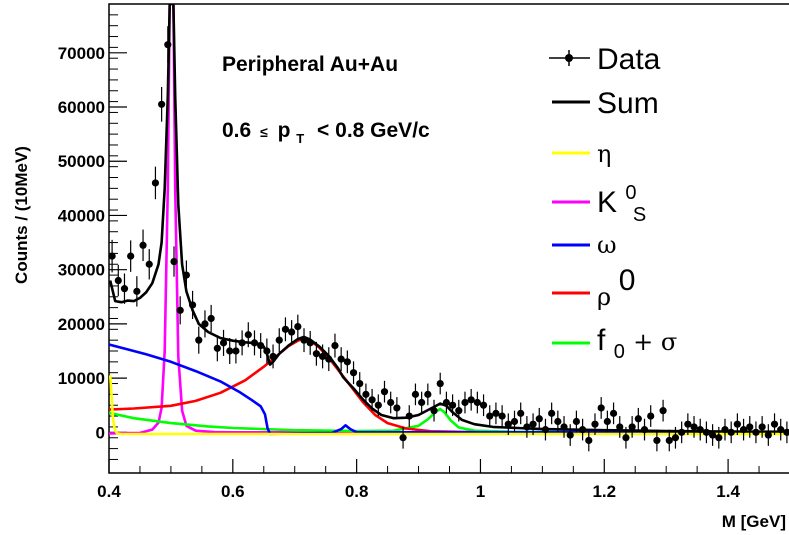 This screenshot has width=789, height=535. I want to click on legend-item-data: Data, so click(605, 59).